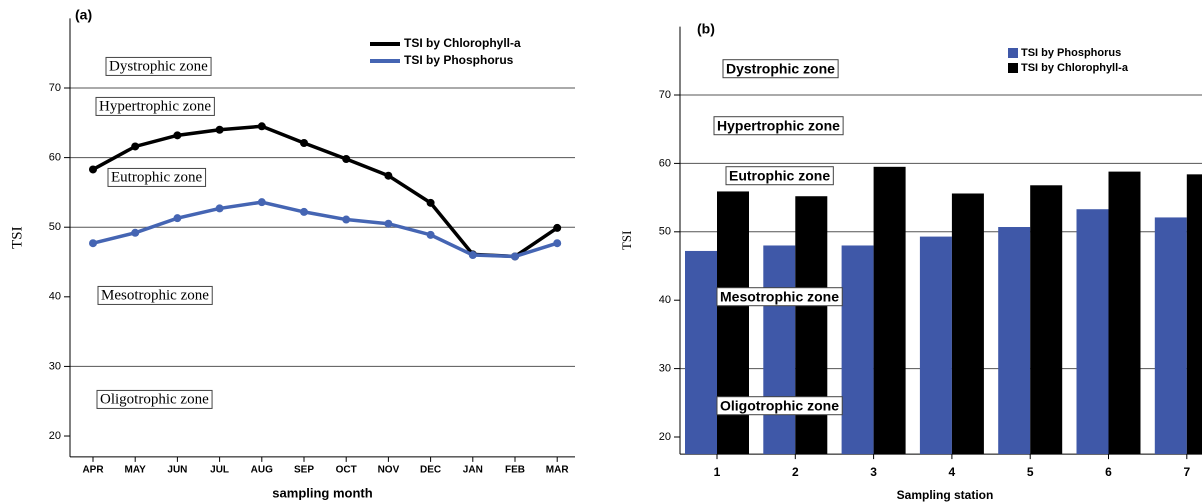  What do you see at coordinates (795, 472) in the screenshot?
I see `x-tick-label: 2` at bounding box center [795, 472].